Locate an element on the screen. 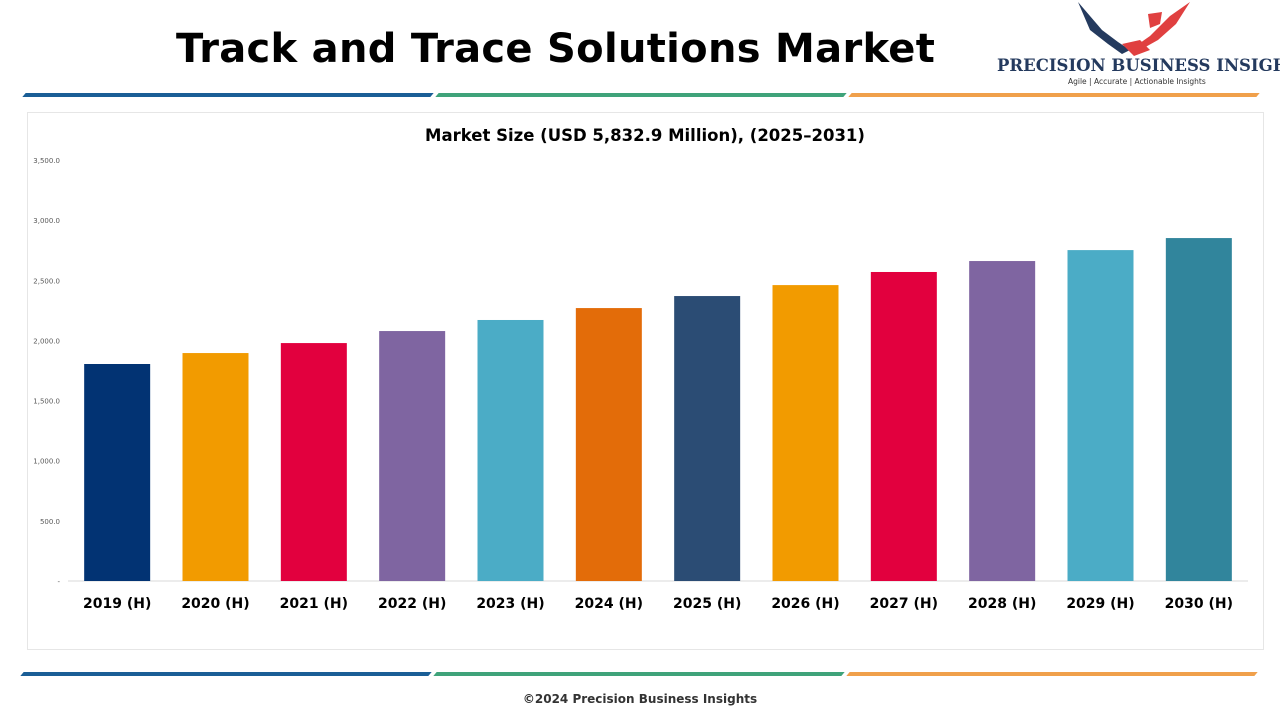 The width and height of the screenshot is (1280, 720). y-tick-label: 3,500.0 is located at coordinates (46, 161).